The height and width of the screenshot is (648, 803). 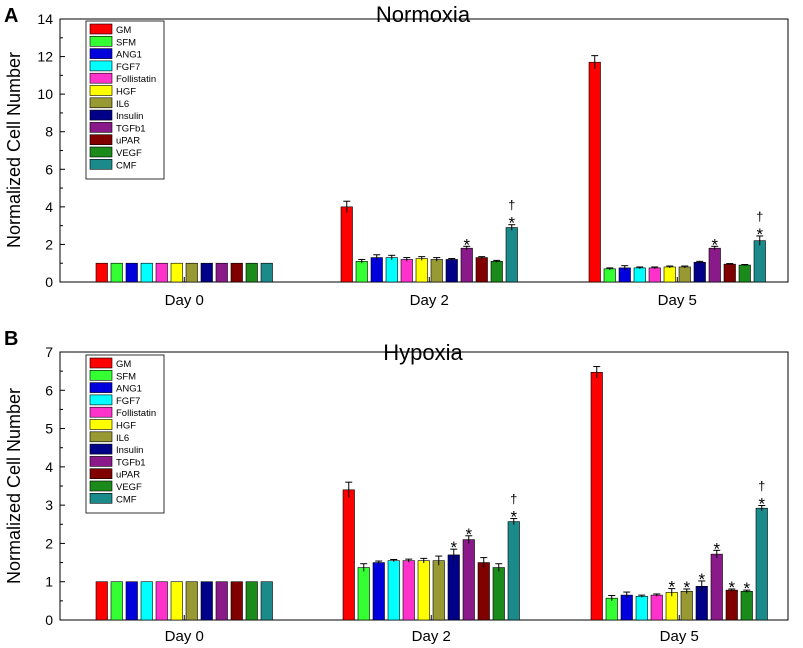 I want to click on x-tick-label: Day 2, so click(x=429, y=300).